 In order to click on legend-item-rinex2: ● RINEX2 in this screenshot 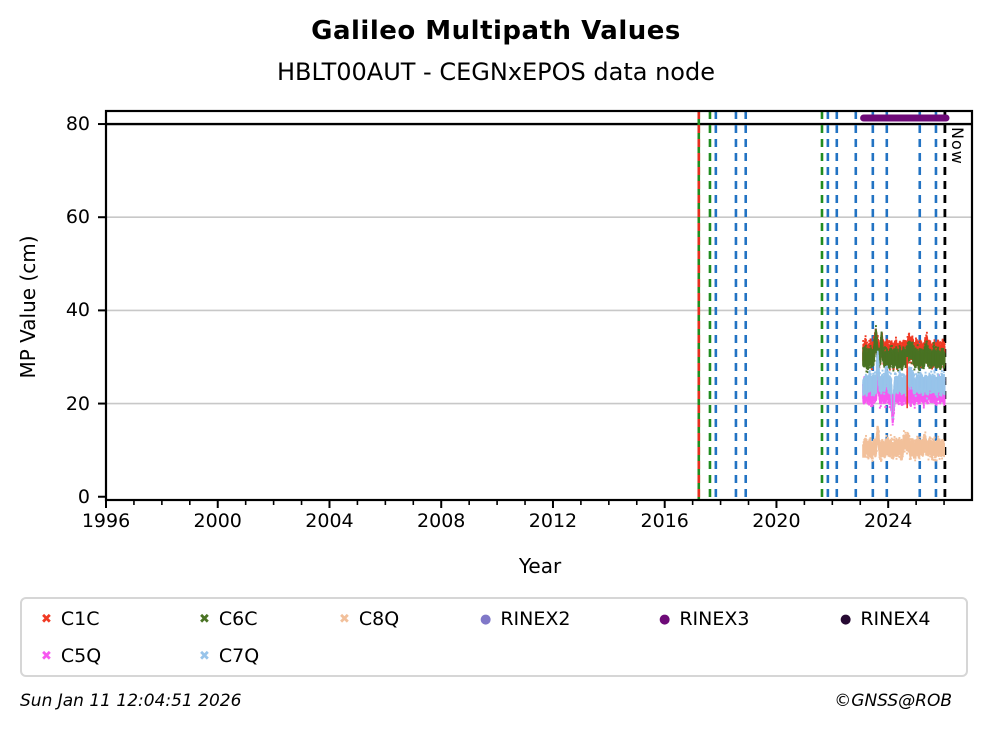, I will do `click(525, 619)`.